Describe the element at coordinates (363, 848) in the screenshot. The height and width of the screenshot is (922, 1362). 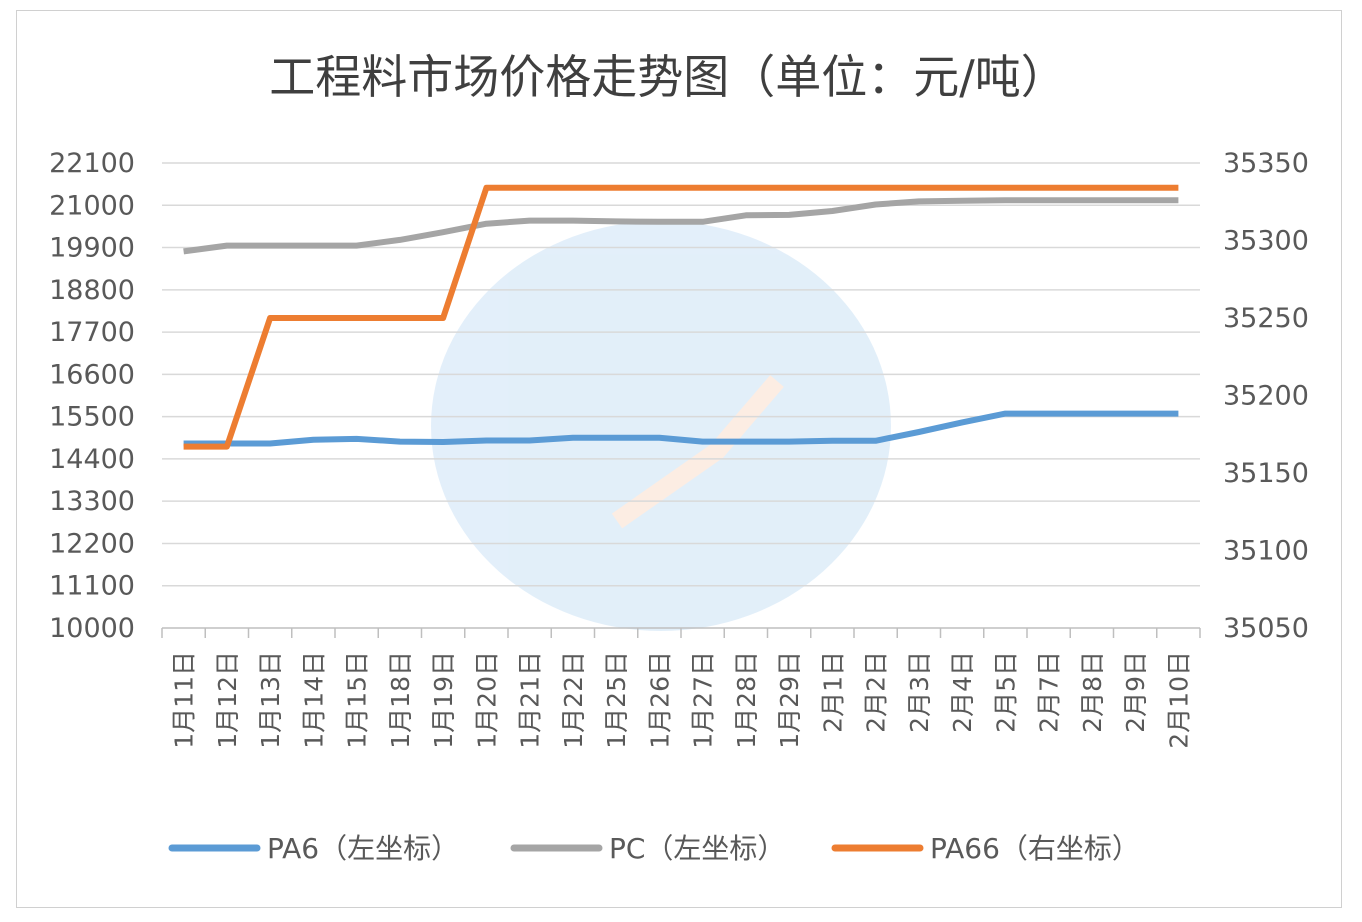
I see `legend-label-0: PA6（左坐标）` at that location.